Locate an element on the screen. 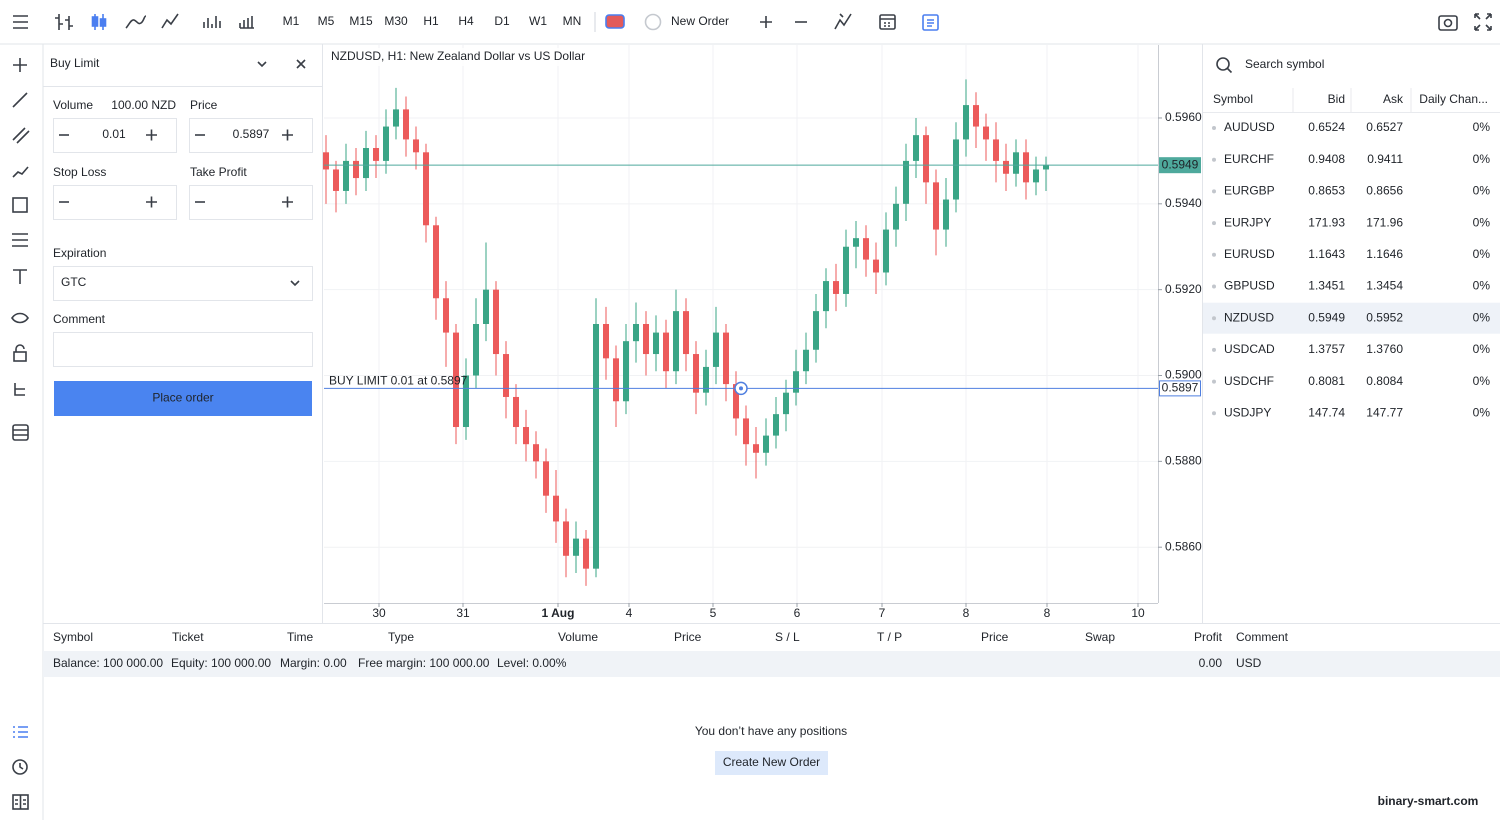 This screenshot has height=820, width=1500. timeframe: H1 is located at coordinates (431, 21).